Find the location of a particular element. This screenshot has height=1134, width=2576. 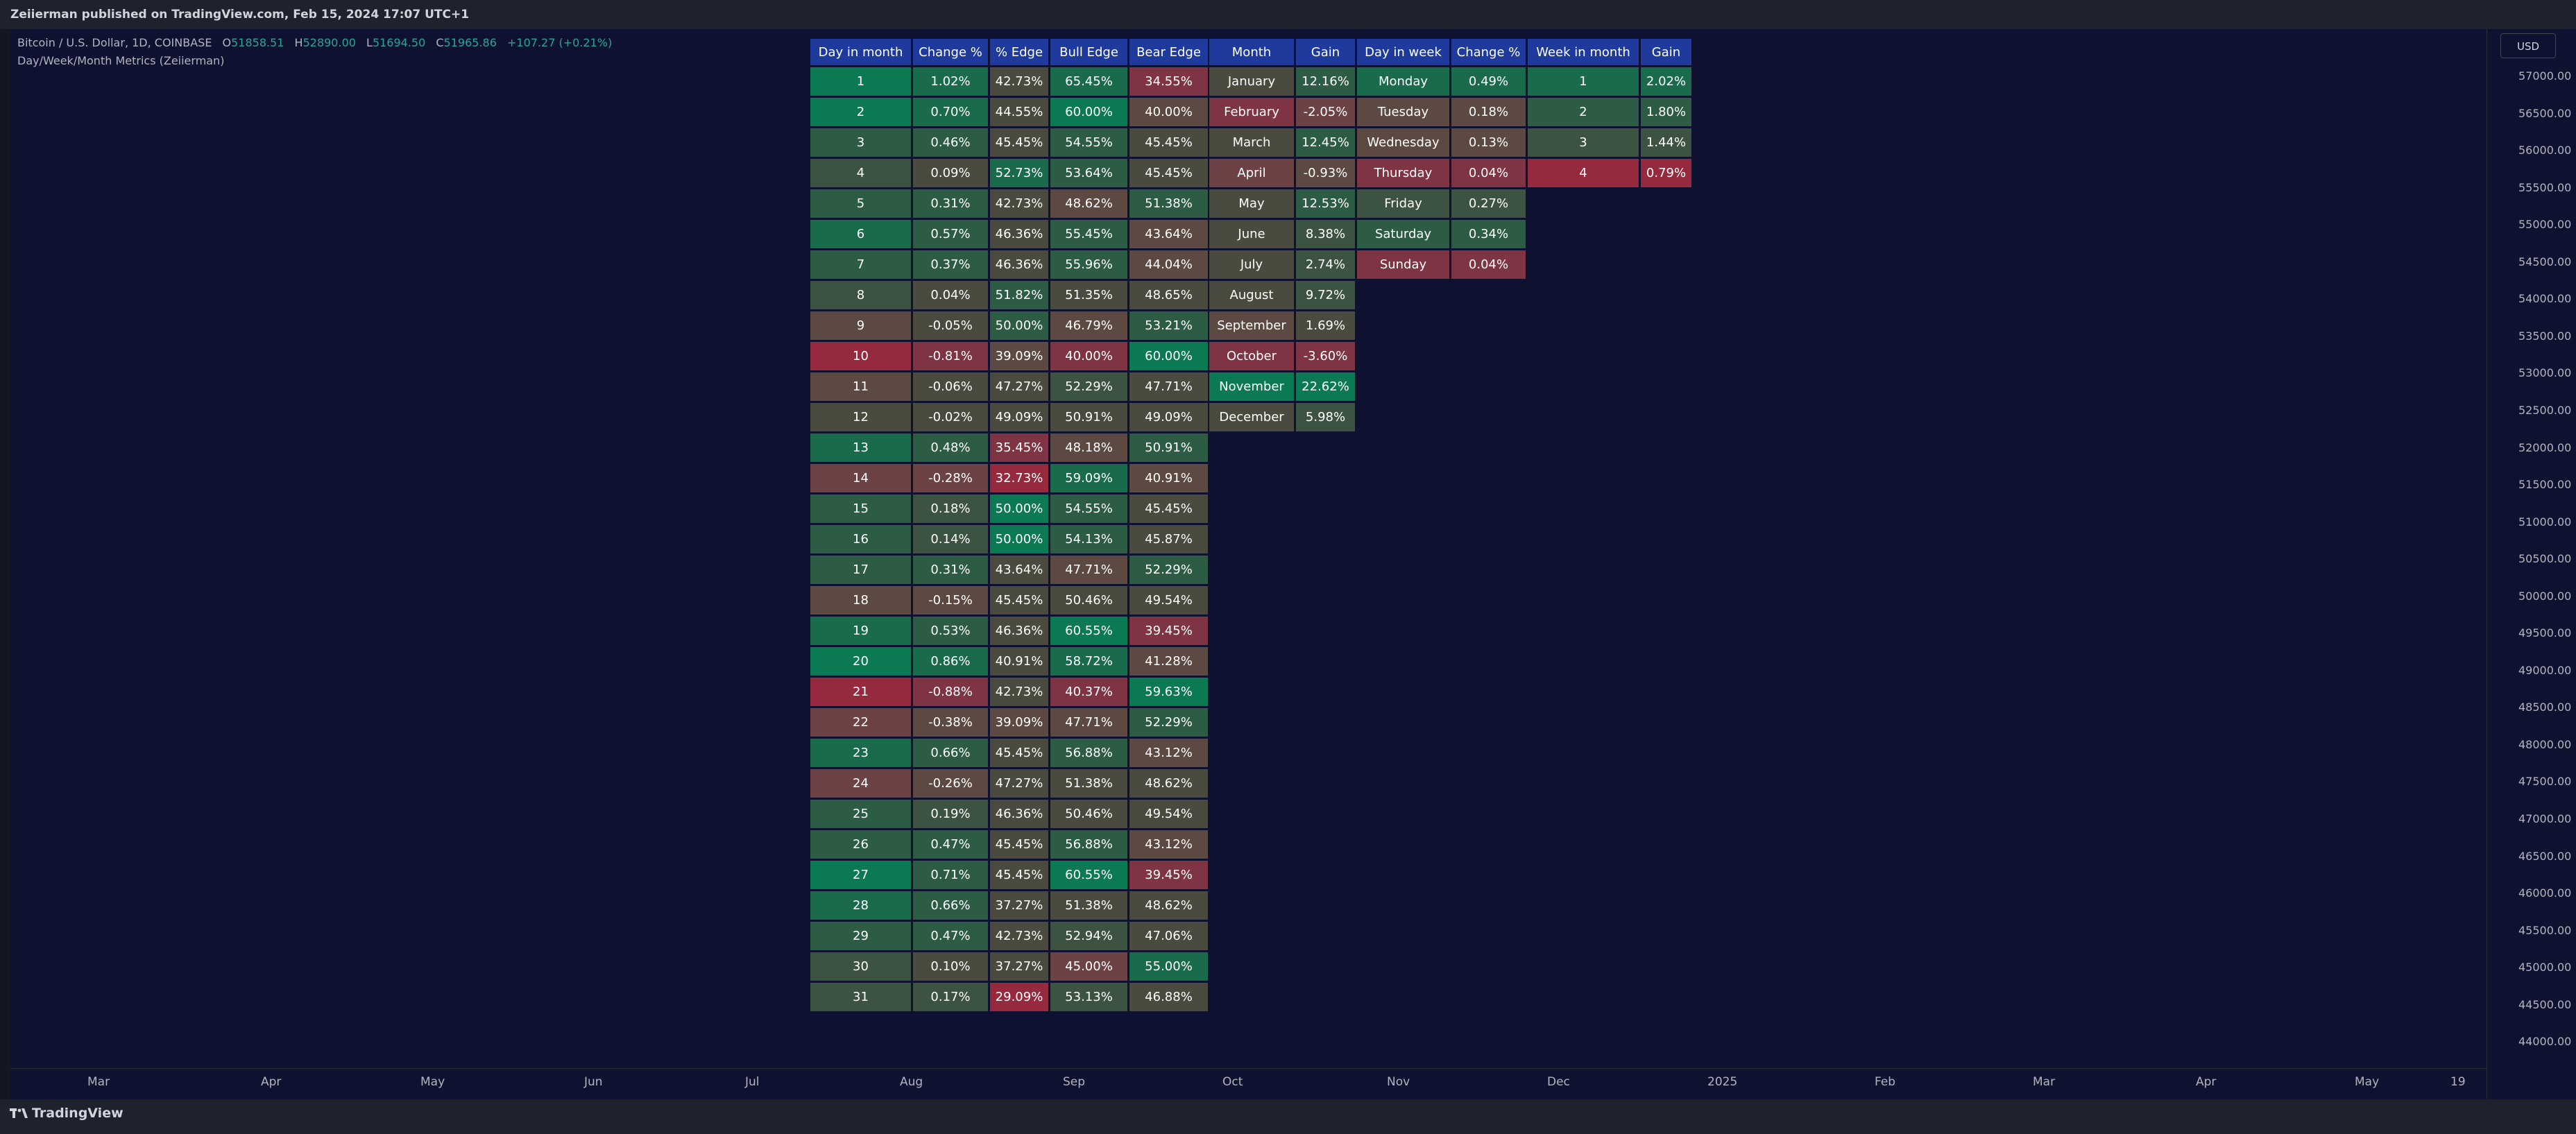

table-cell: 47.27% is located at coordinates (1019, 387).